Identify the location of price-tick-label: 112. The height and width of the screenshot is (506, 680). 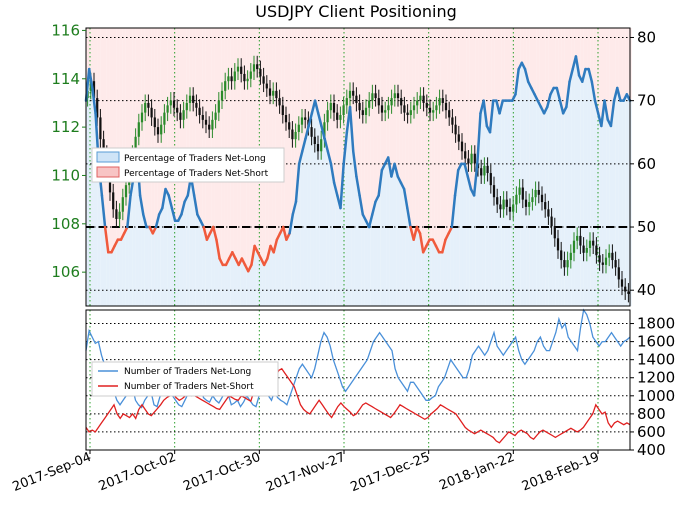
(65, 127).